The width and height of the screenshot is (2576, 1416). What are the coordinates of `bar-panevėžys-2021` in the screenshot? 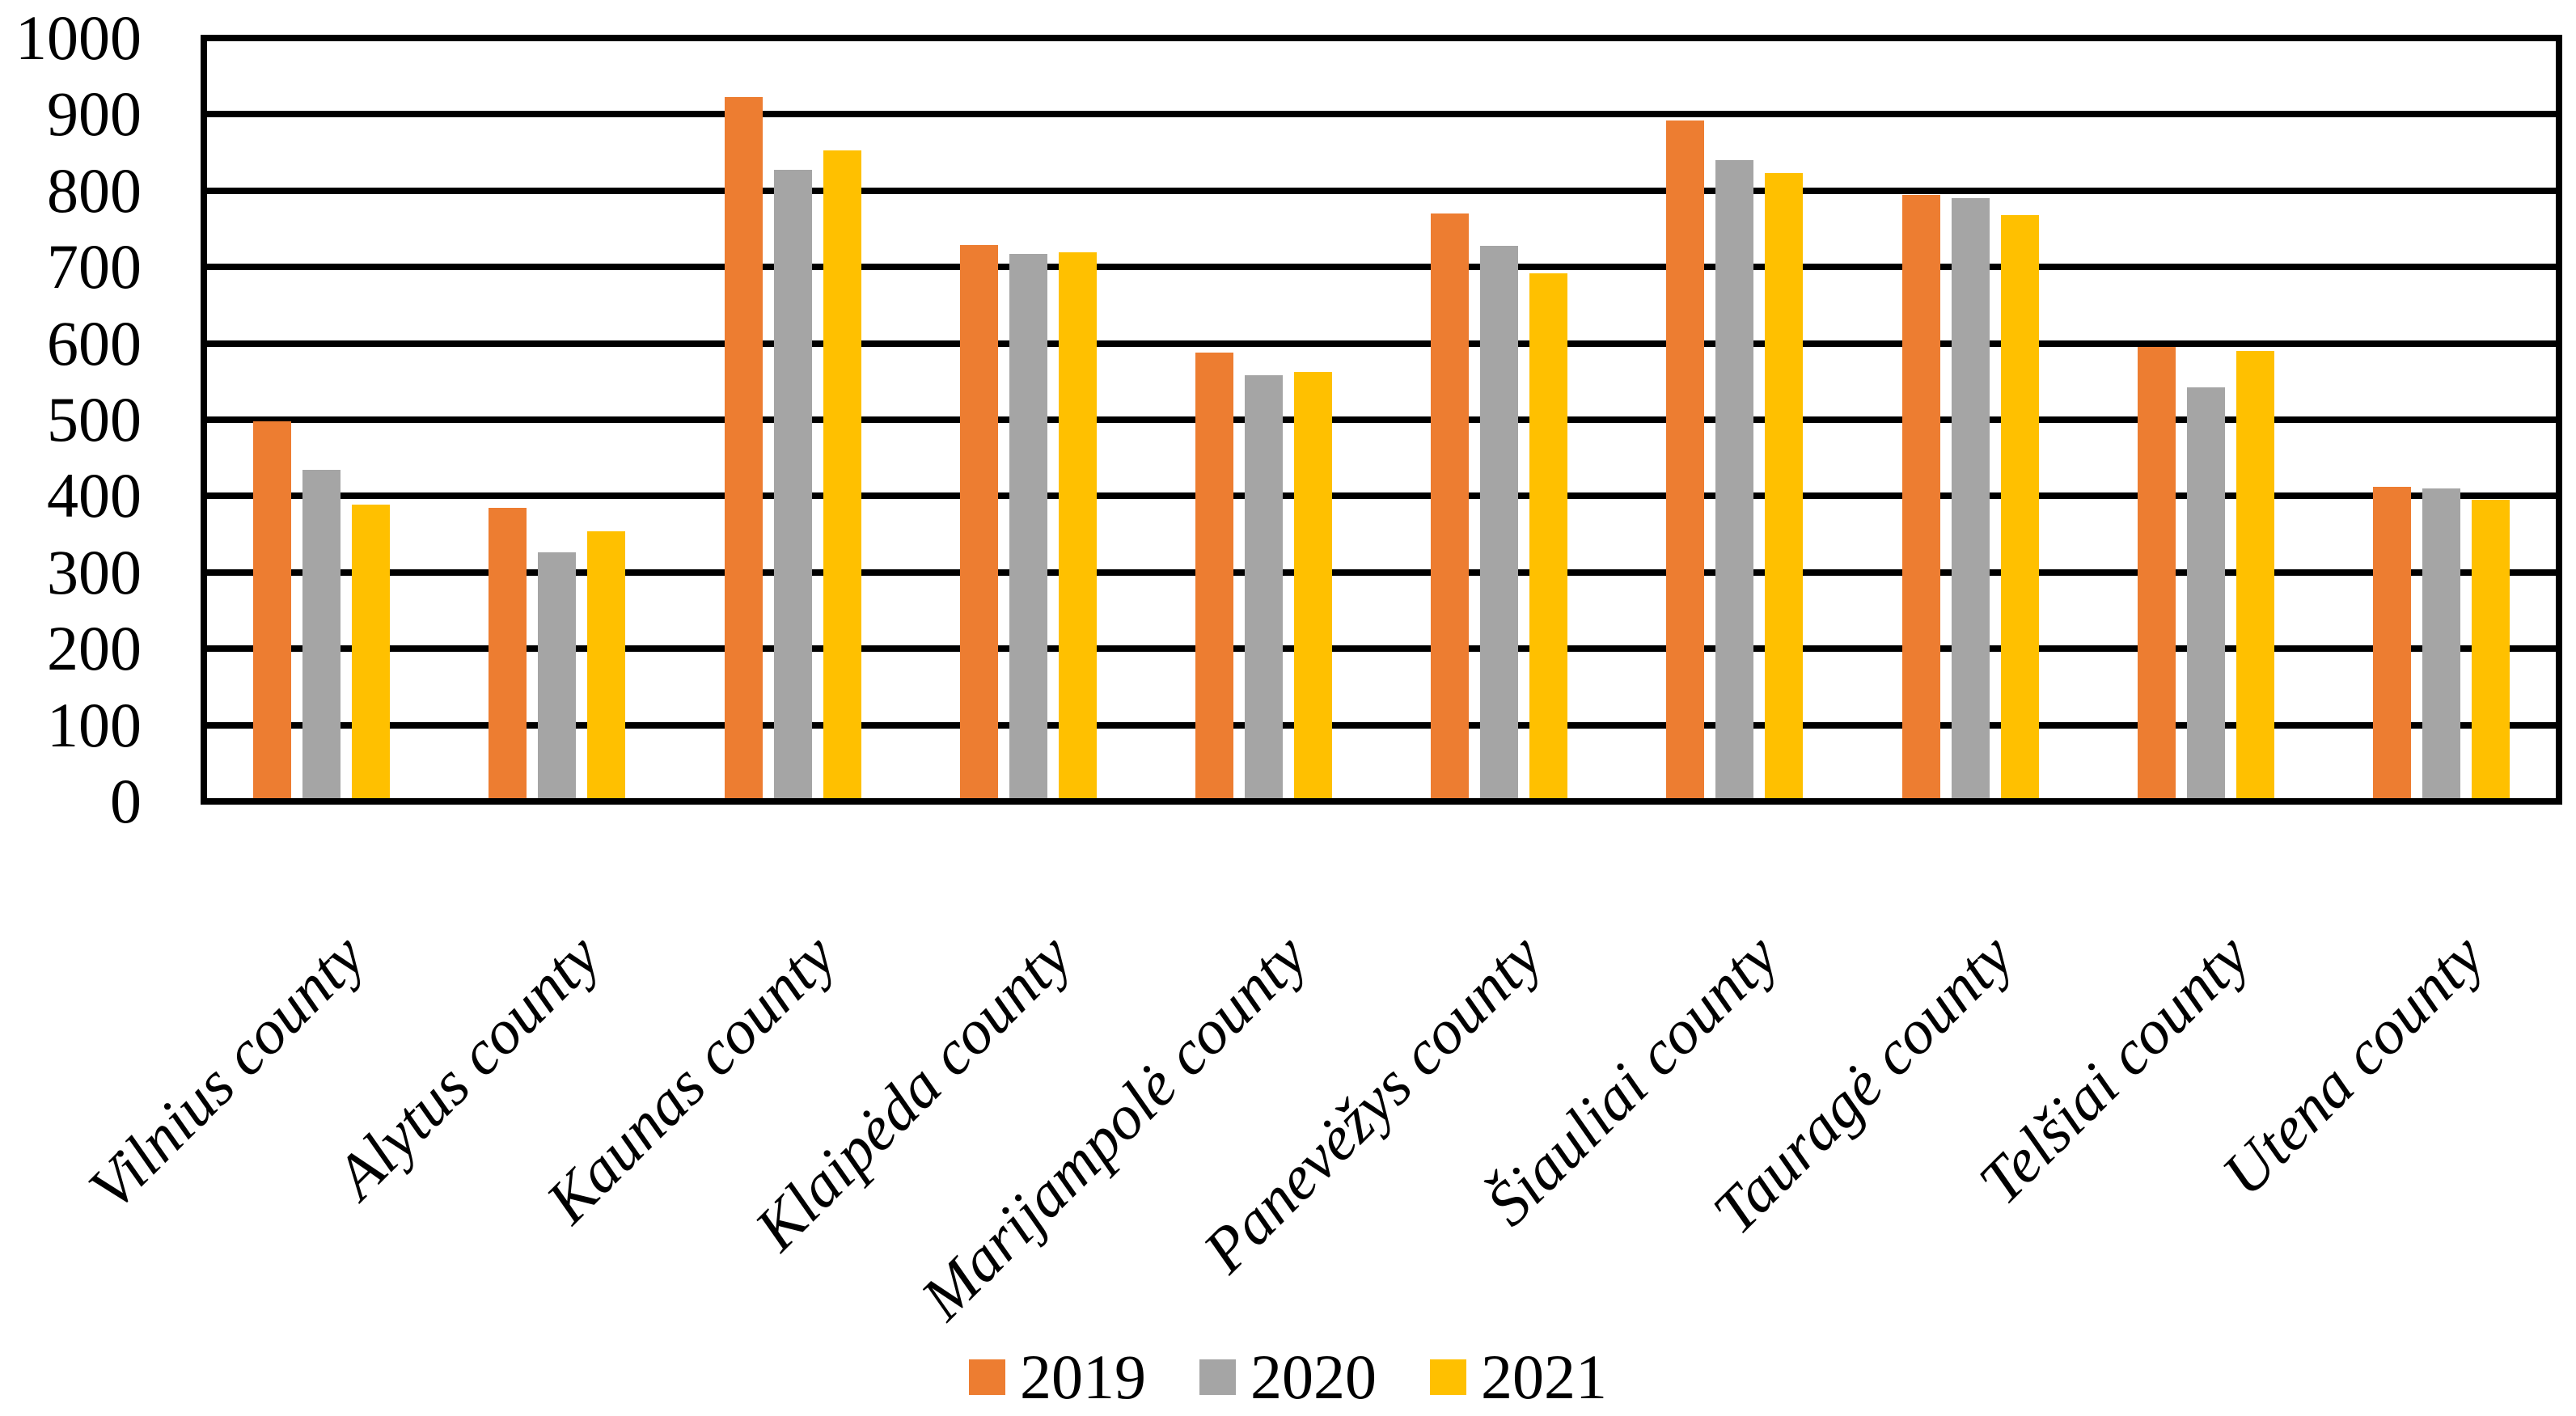 It's located at (1549, 539).